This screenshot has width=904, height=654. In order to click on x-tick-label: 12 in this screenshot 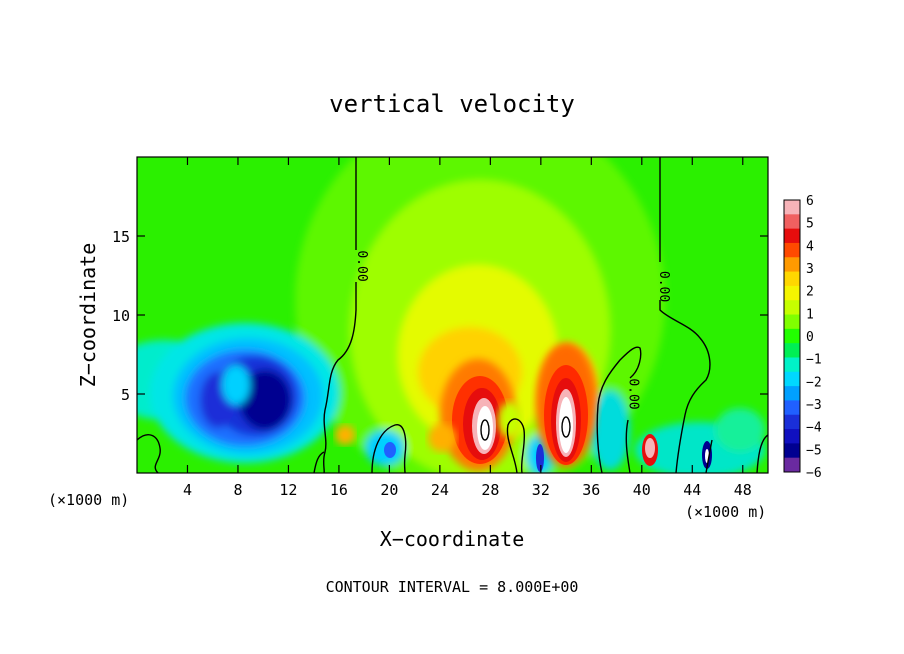, I will do `click(288, 490)`.